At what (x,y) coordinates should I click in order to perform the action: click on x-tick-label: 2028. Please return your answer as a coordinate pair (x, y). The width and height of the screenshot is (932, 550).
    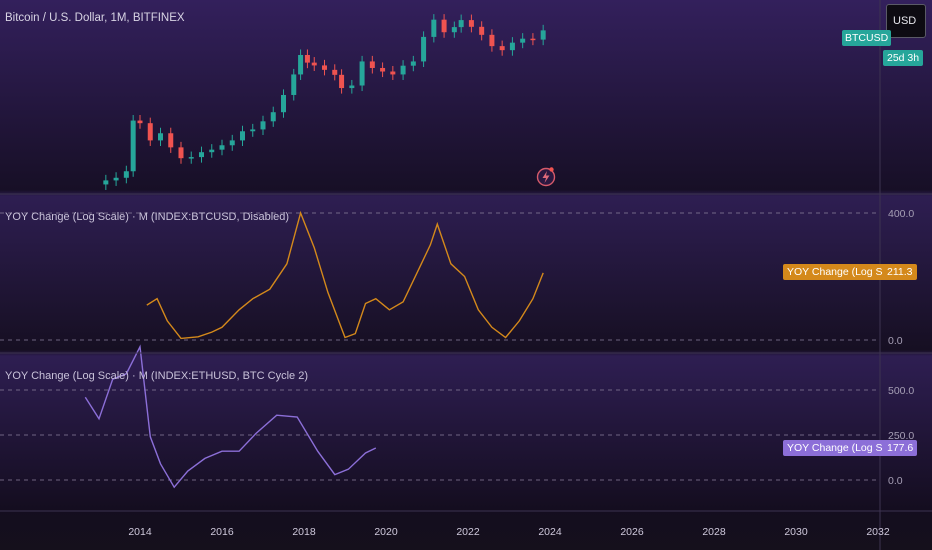
    Looking at the image, I should click on (714, 532).